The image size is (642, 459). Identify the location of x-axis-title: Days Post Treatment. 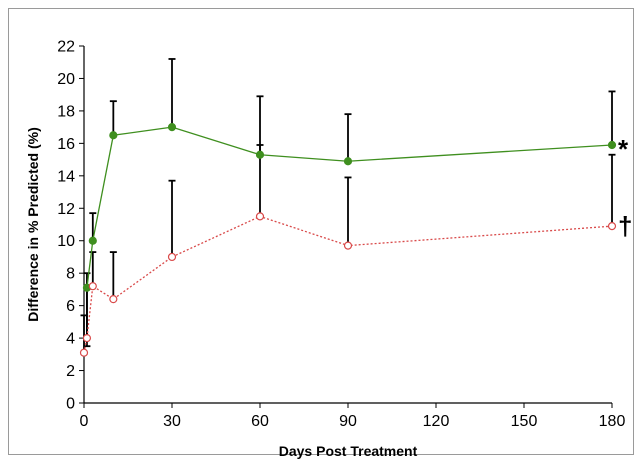
(348, 451).